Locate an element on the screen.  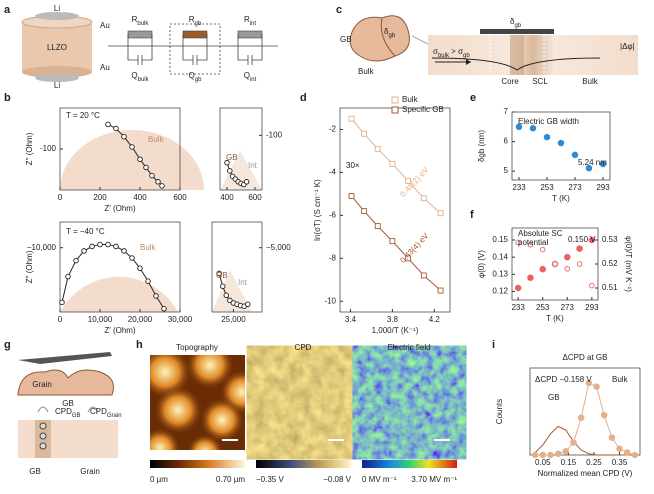
c-label: SCL is located at coordinates (540, 81).